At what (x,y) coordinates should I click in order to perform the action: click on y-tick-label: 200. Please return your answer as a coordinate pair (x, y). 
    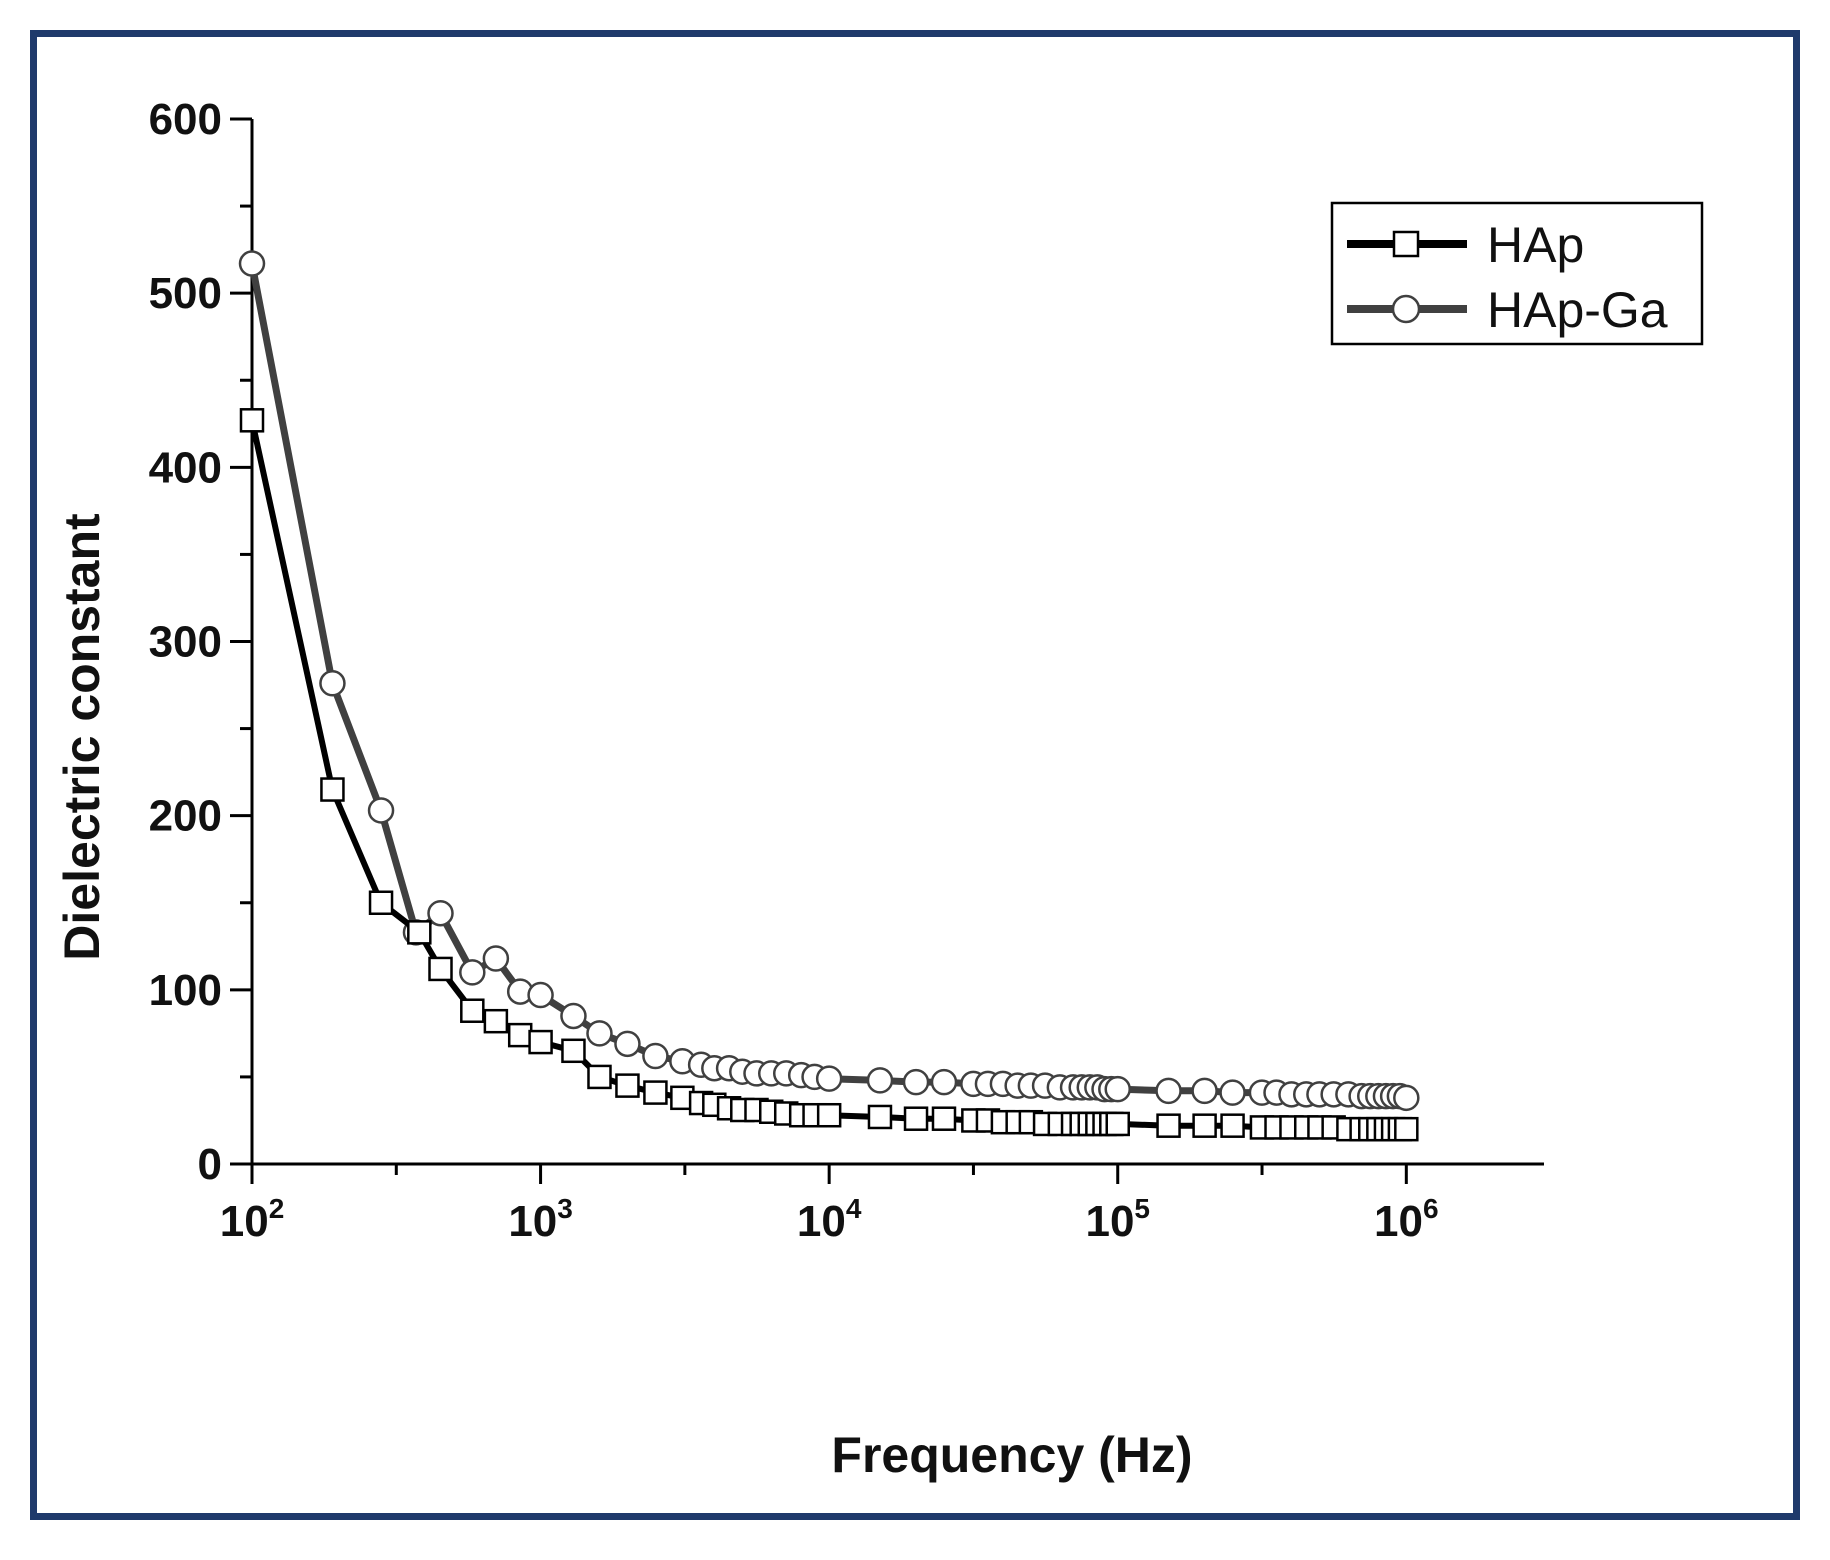
    Looking at the image, I should click on (185, 816).